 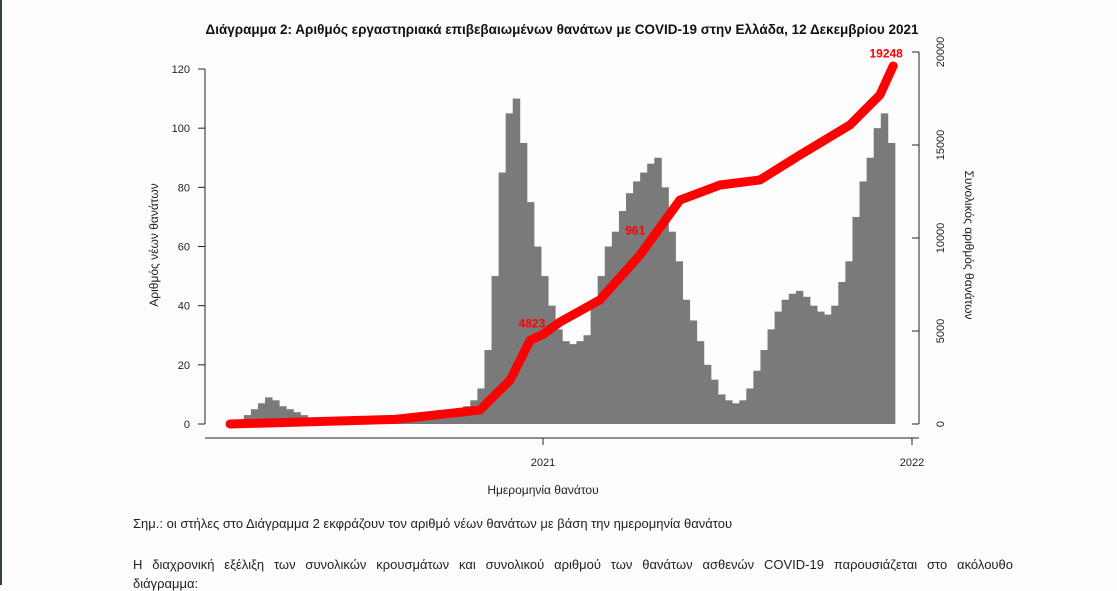 I want to click on x-axis-label: Ημερομηνία θανάτου, so click(x=542, y=490).